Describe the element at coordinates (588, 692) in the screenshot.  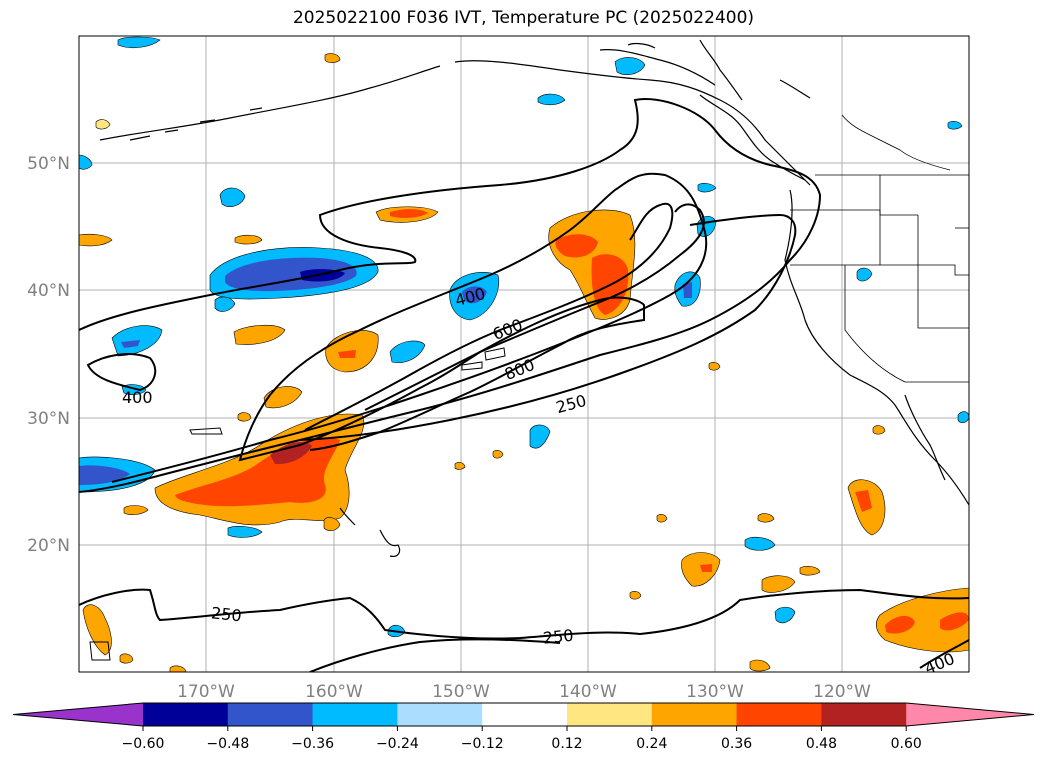
I see `lon-label: 140°W` at that location.